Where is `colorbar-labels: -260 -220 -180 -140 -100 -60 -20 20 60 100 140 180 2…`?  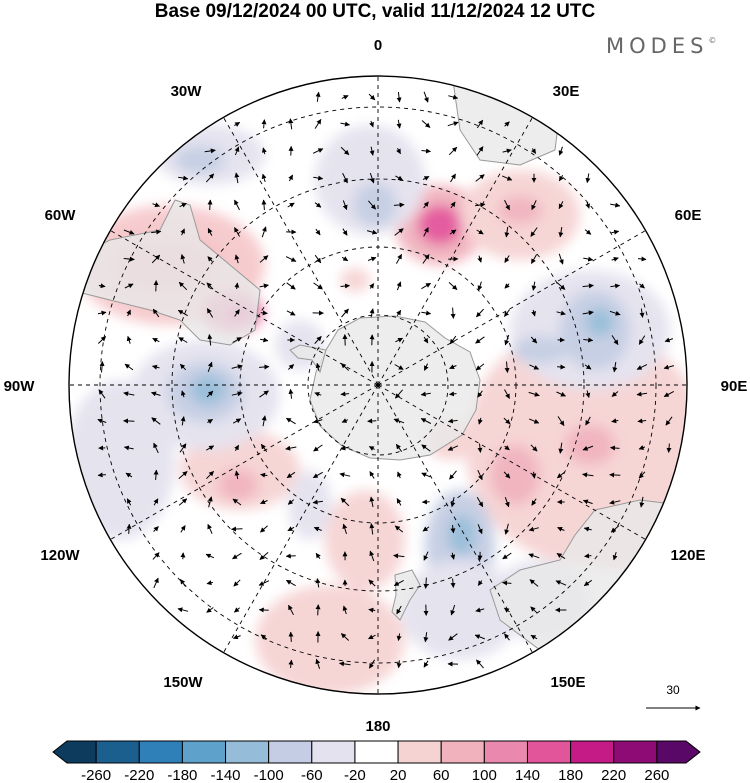 colorbar-labels: -260 -220 -180 -140 -100 -60 -20 20 60 100 140 180 2… is located at coordinates (375, 775).